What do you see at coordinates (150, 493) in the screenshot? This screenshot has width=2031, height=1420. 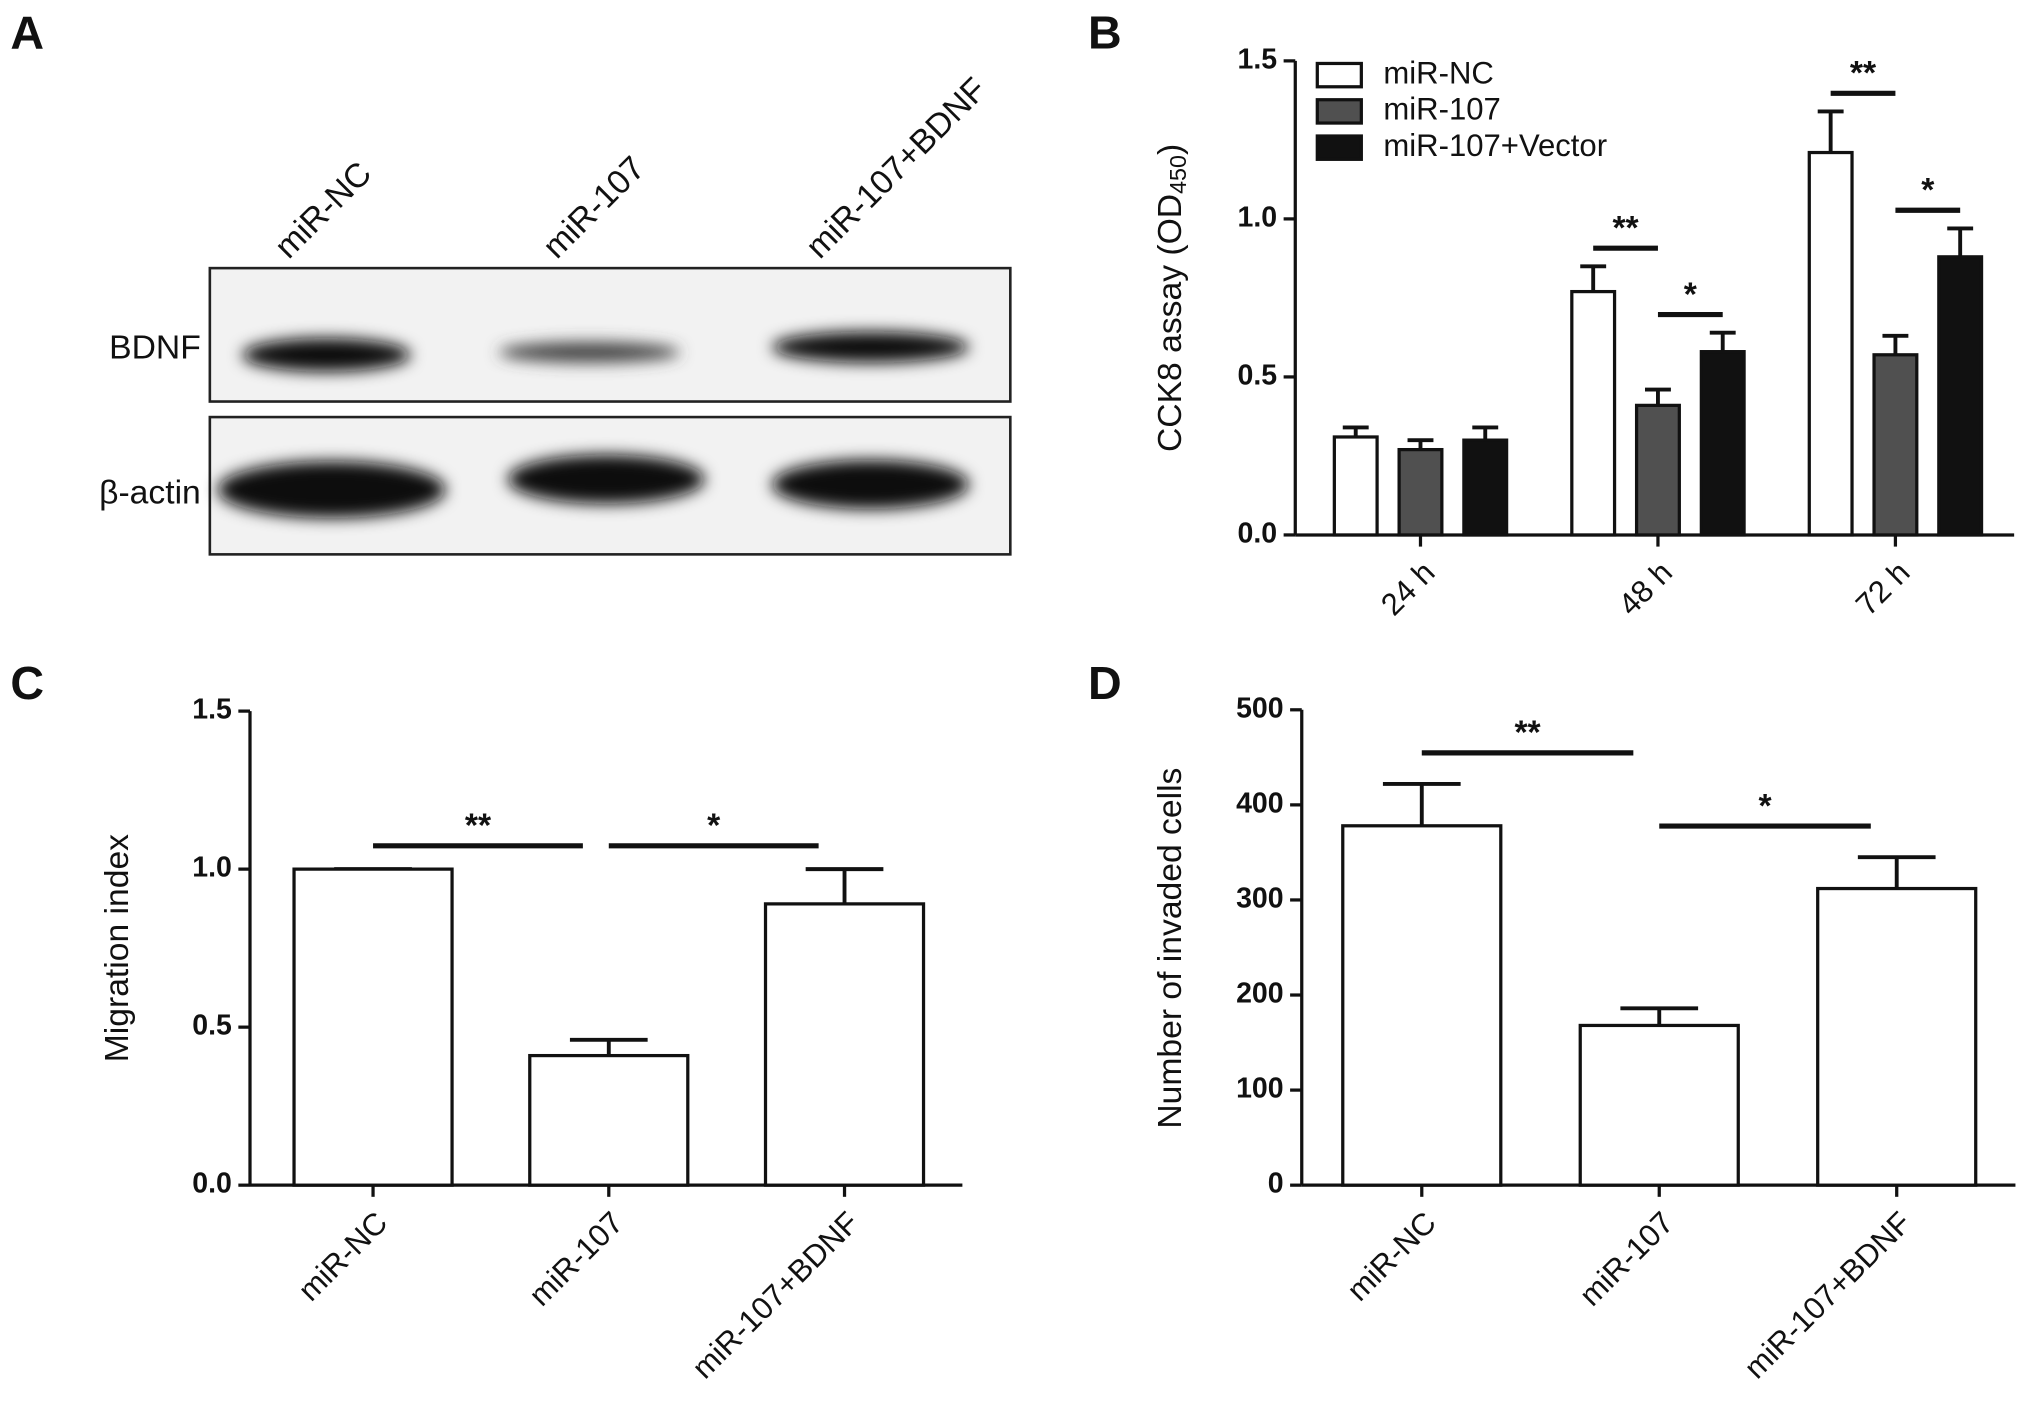 I see `row-label: β-actin` at bounding box center [150, 493].